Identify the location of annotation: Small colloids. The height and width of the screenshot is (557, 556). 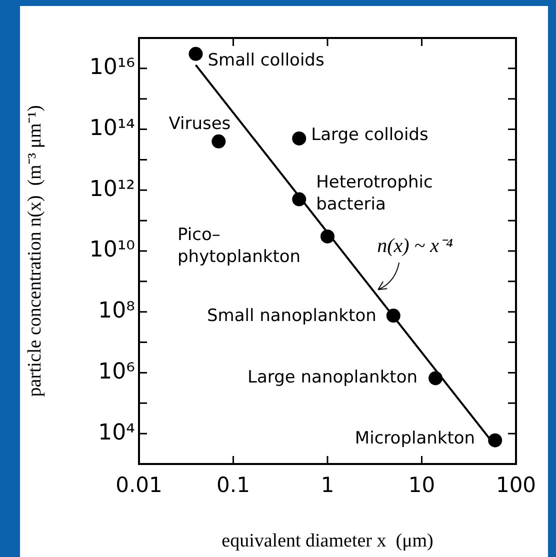
(266, 60).